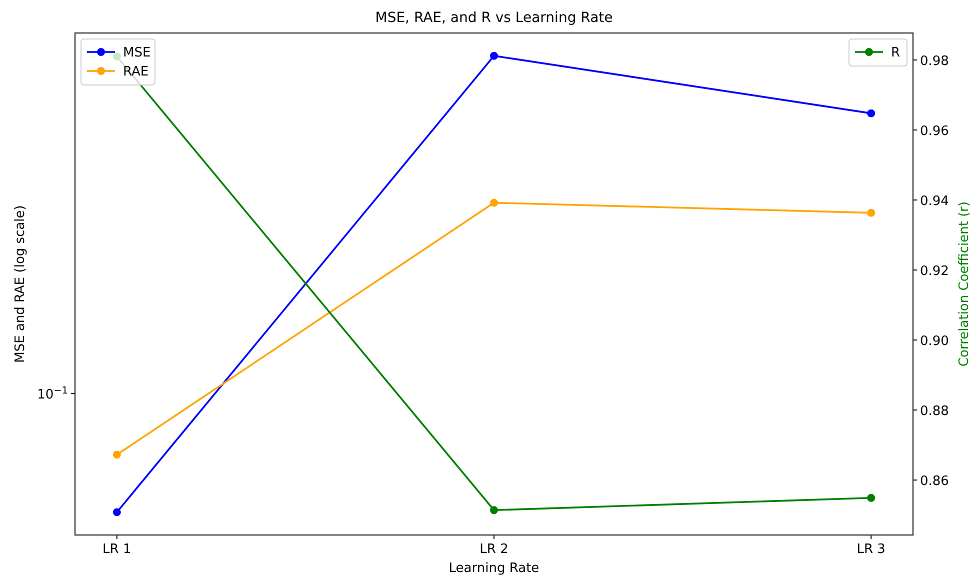 This screenshot has height=576, width=977. I want to click on y2-tick-label: 0.98, so click(934, 61).